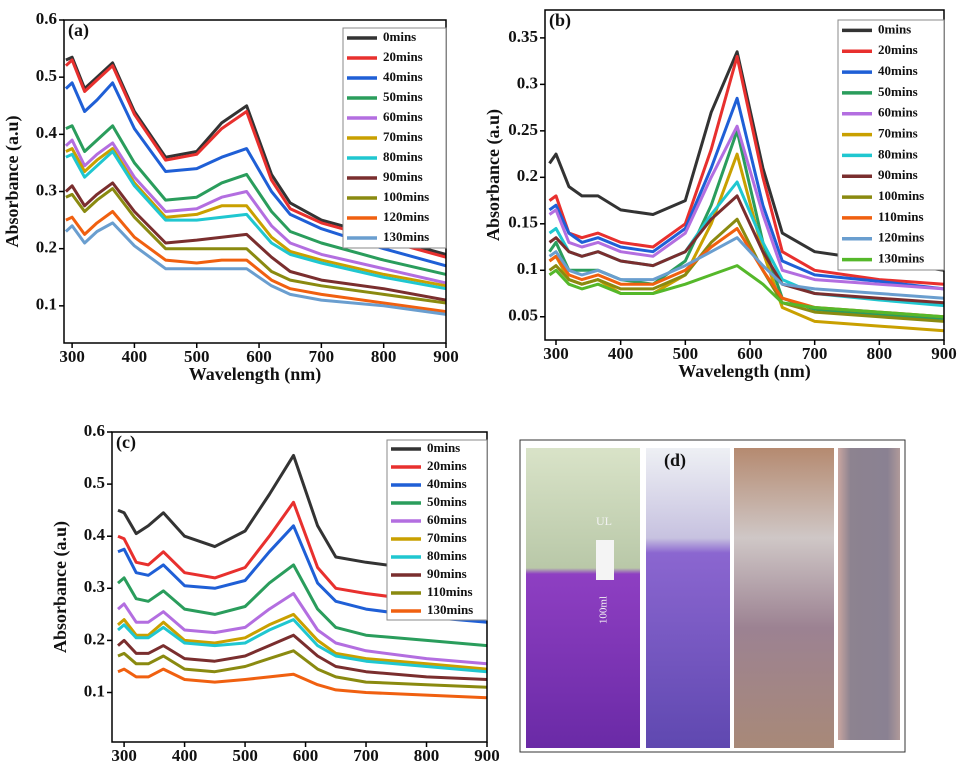 This screenshot has height=766, width=962. What do you see at coordinates (126, 442) in the screenshot?
I see `panel-label: (c)` at bounding box center [126, 442].